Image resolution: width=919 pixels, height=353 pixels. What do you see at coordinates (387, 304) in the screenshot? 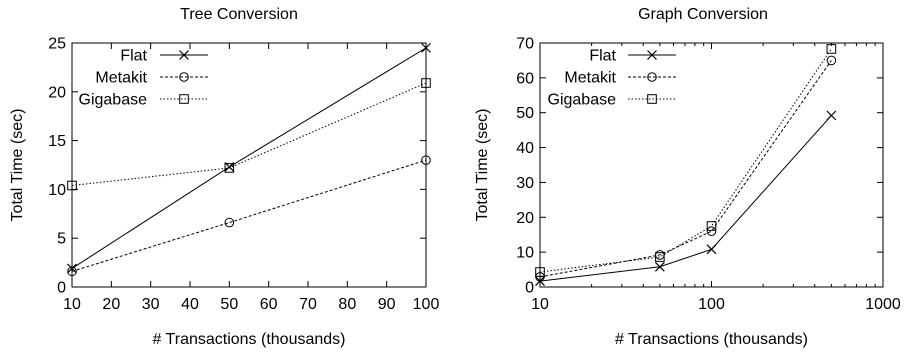
I see `x-tick-label: 90` at bounding box center [387, 304].